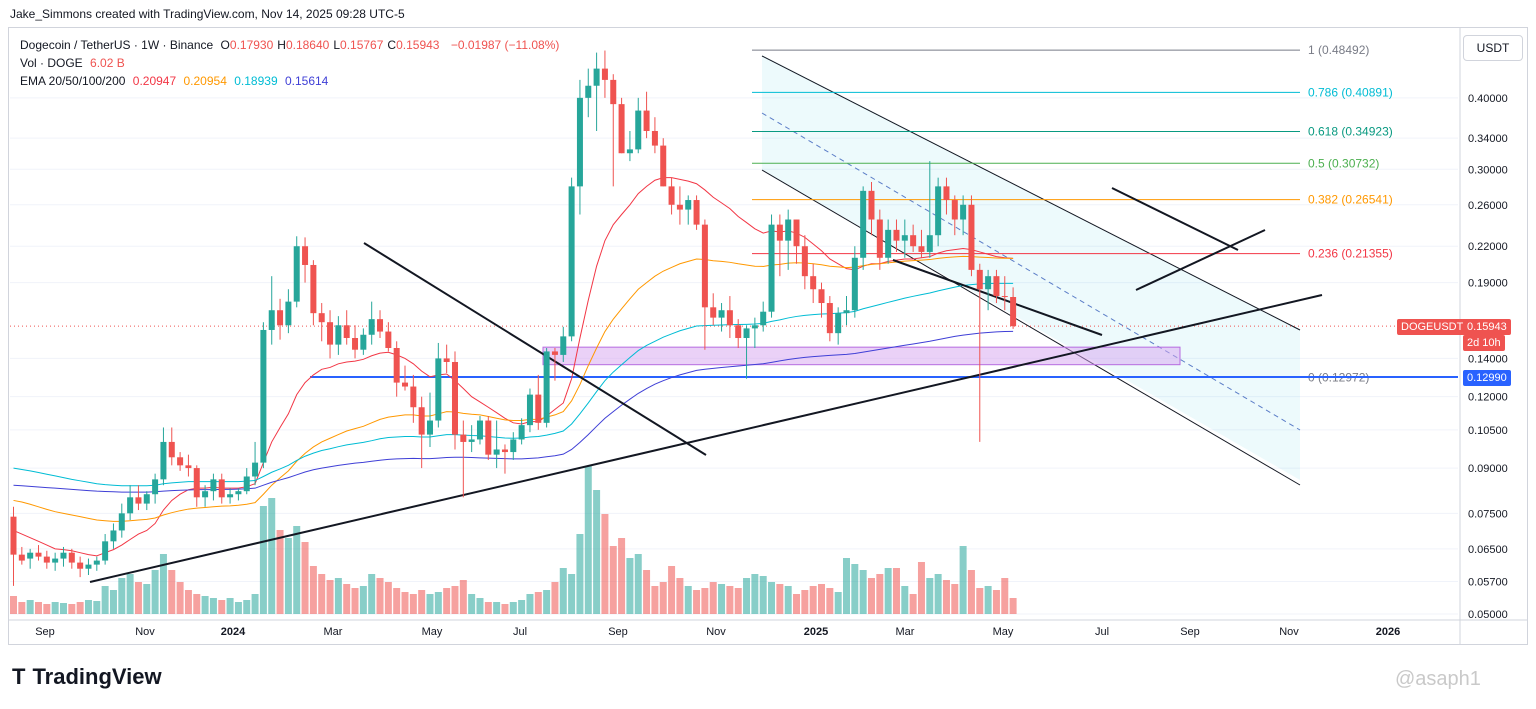 The image size is (1536, 709). Describe the element at coordinates (1488, 170) in the screenshot. I see `y-tick-label: 0.30000` at that location.